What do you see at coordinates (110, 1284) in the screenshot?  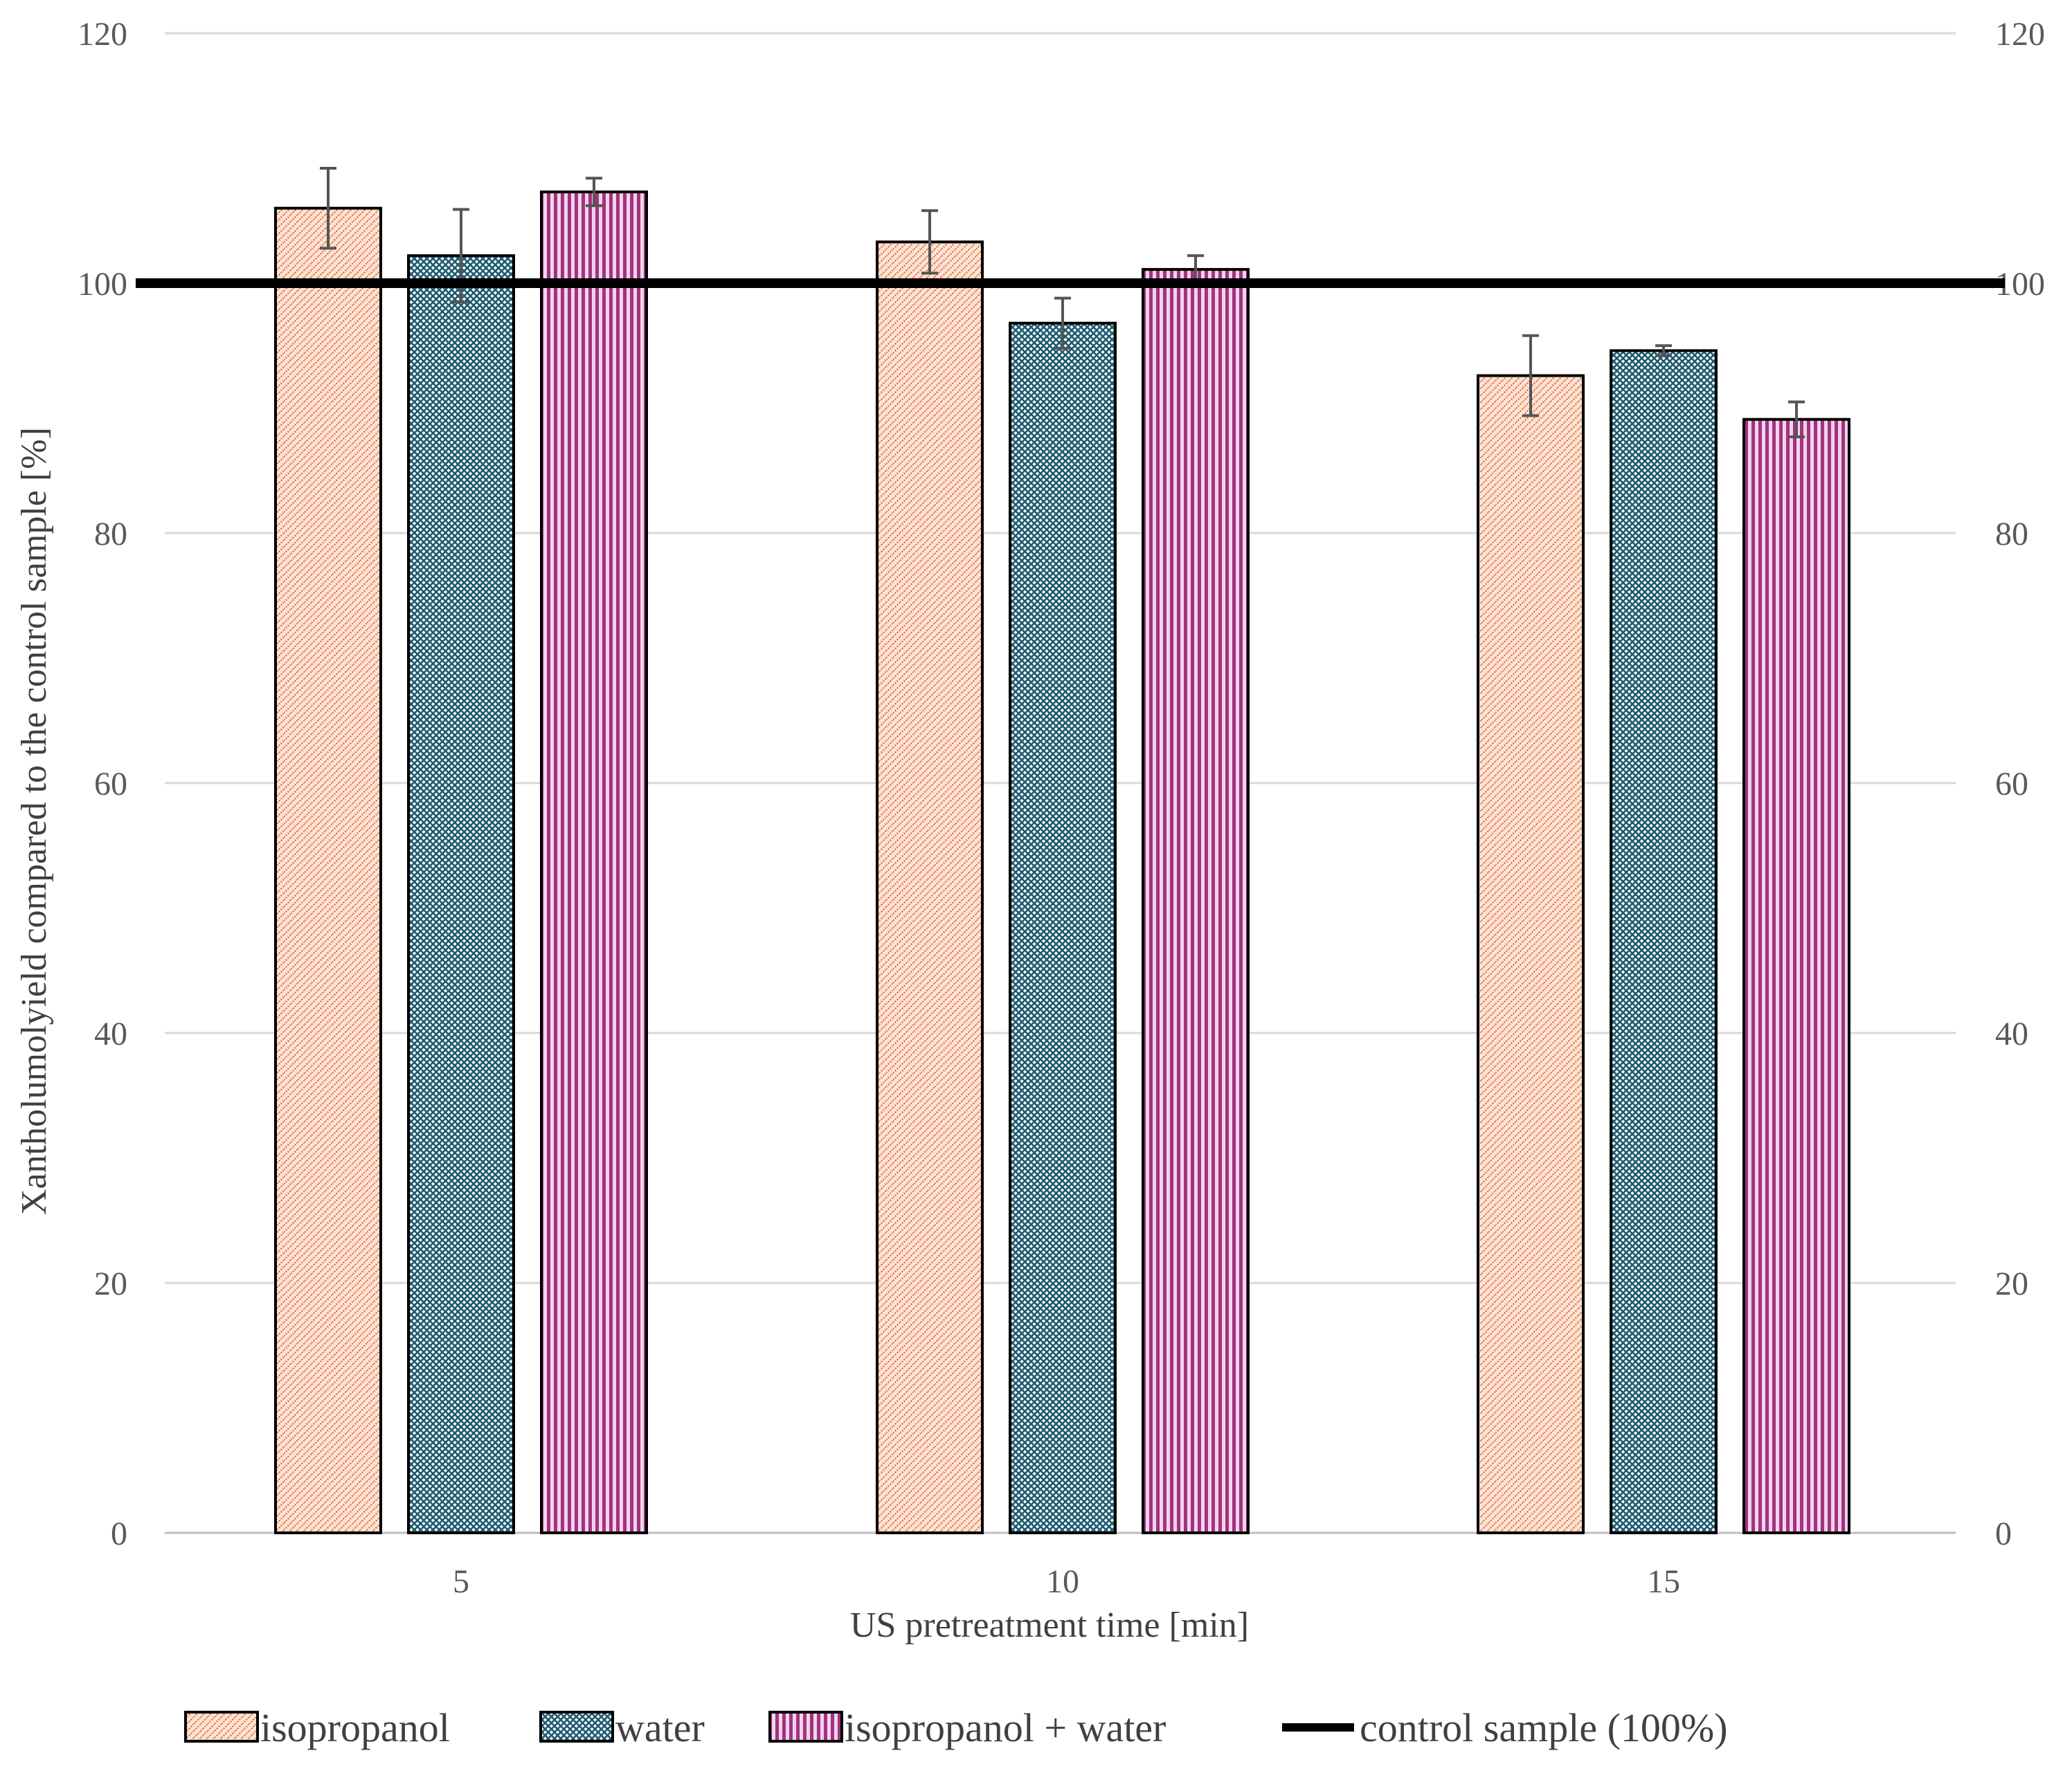 I see `y-tick-label-left: 20` at bounding box center [110, 1284].